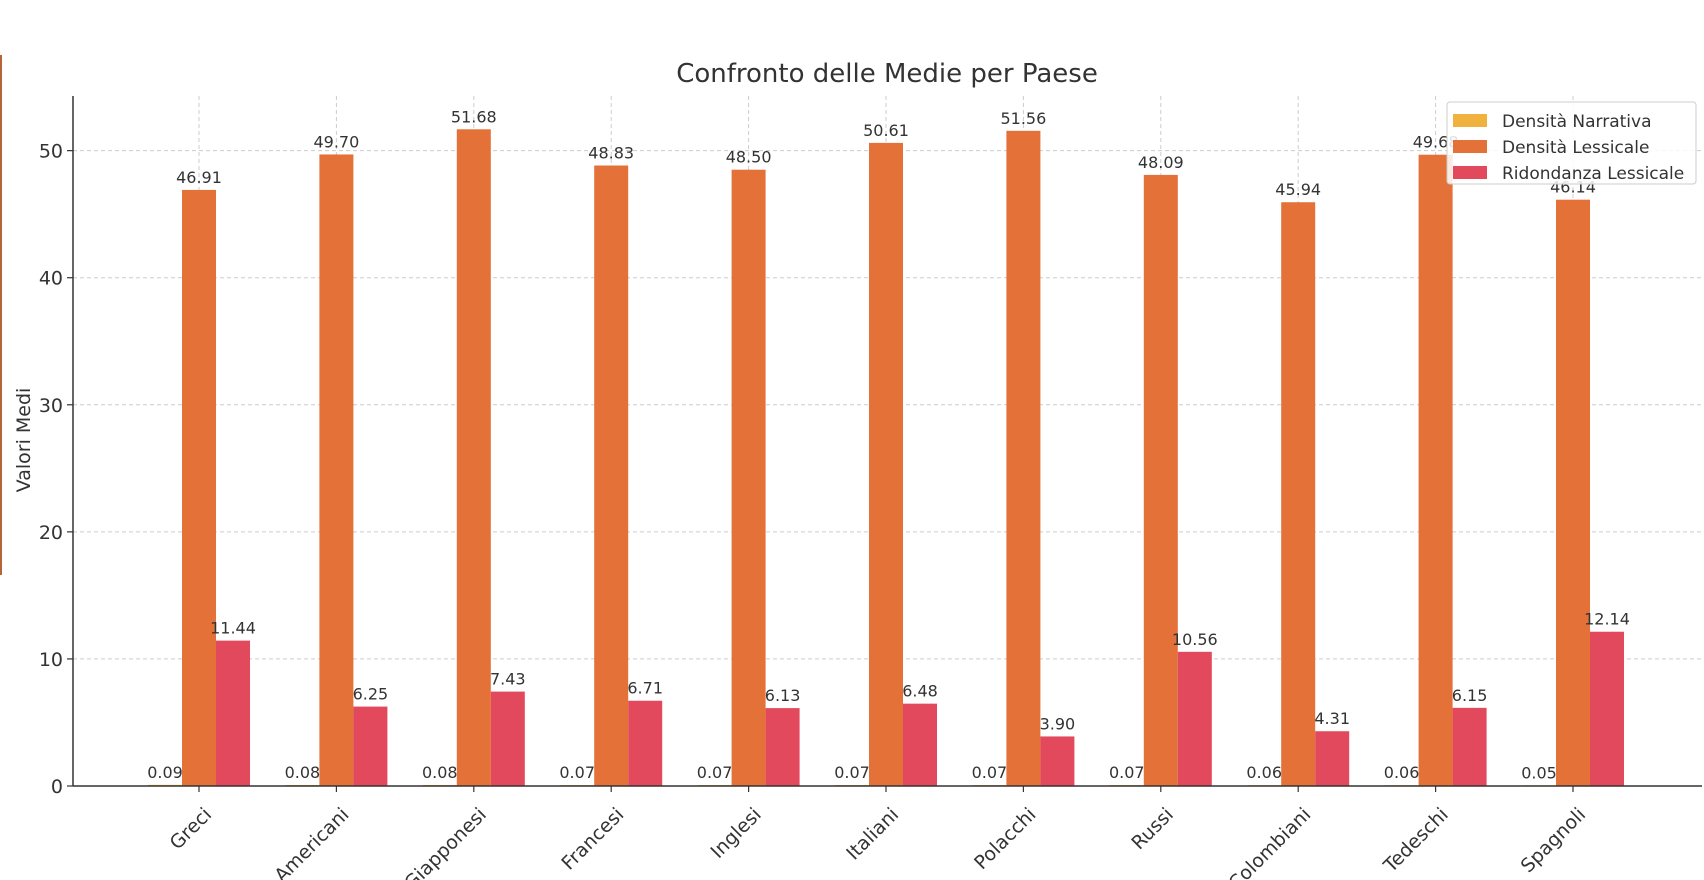 The image size is (1704, 880). Describe the element at coordinates (165, 772) in the screenshot. I see `data-label-0-0: 0.09` at that location.